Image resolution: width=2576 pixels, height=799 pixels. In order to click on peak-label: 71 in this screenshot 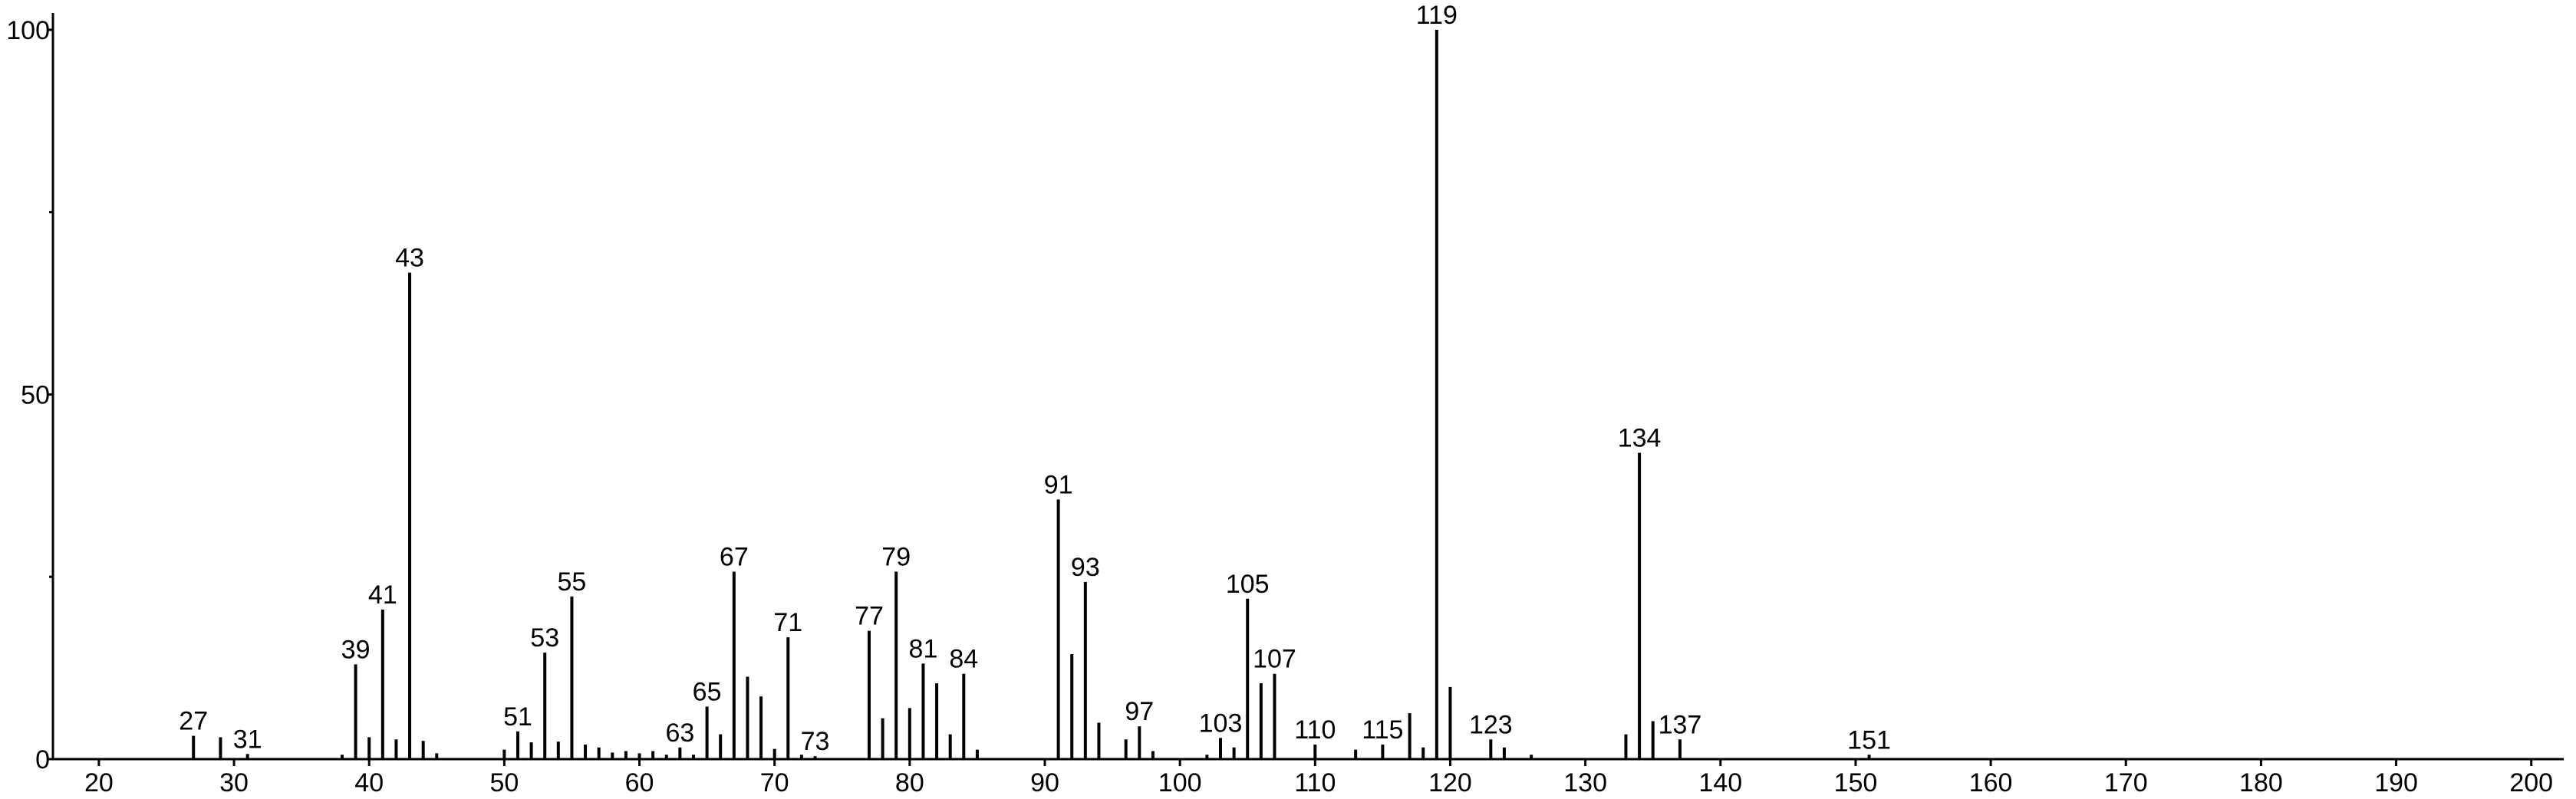, I will do `click(787, 622)`.